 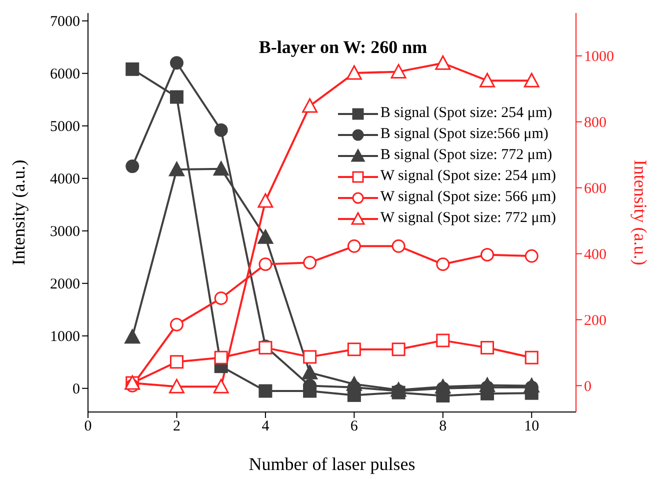 What do you see at coordinates (595, 320) in the screenshot?
I see `y2-tick-label: 200` at bounding box center [595, 320].